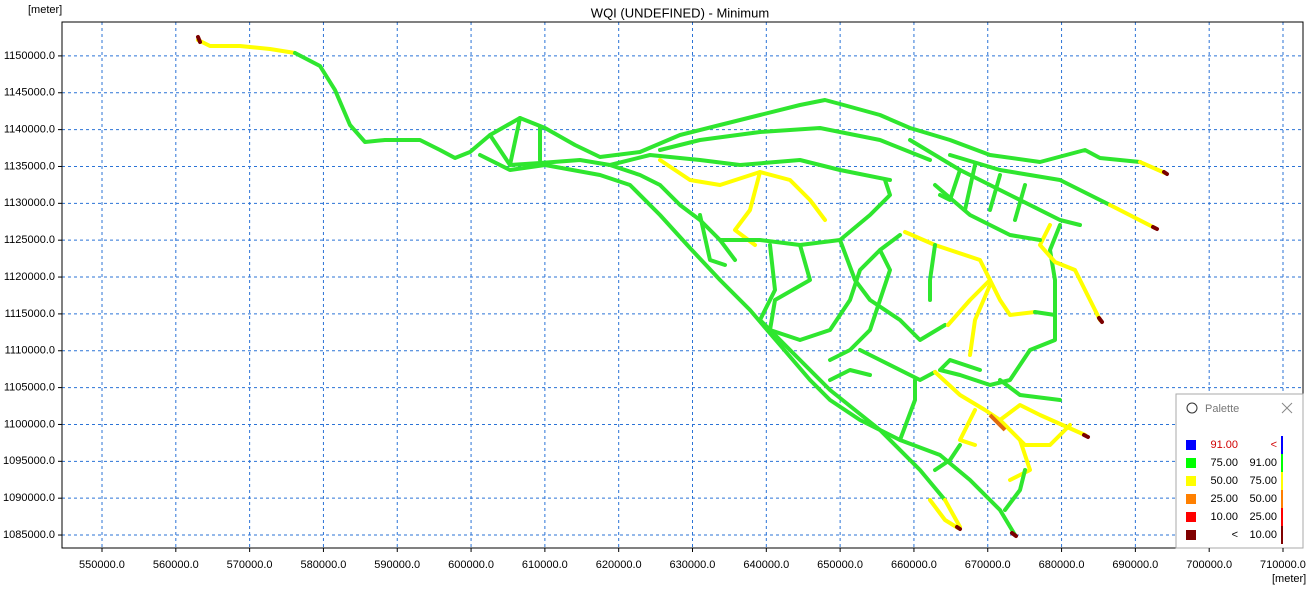  I want to click on y-tick-label: 1100000.0, so click(29, 424).